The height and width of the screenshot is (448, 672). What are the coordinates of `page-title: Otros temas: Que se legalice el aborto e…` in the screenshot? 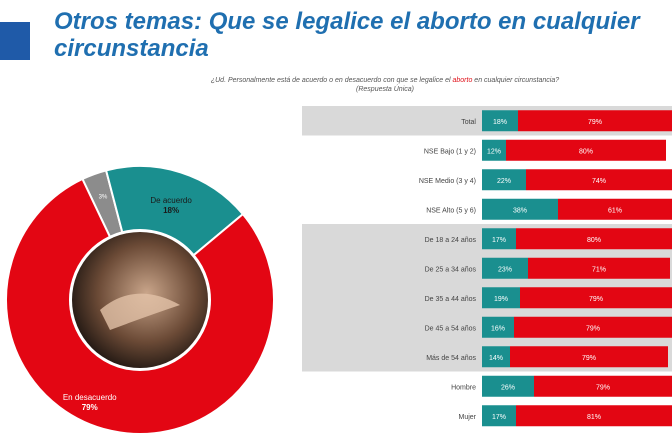 It's located at (347, 35).